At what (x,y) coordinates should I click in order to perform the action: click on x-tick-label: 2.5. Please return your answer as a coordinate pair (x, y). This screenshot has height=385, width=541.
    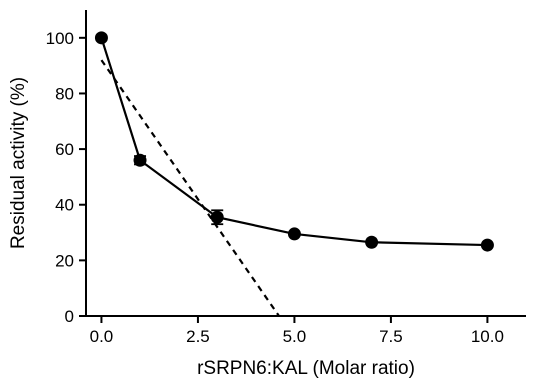
    Looking at the image, I should click on (198, 336).